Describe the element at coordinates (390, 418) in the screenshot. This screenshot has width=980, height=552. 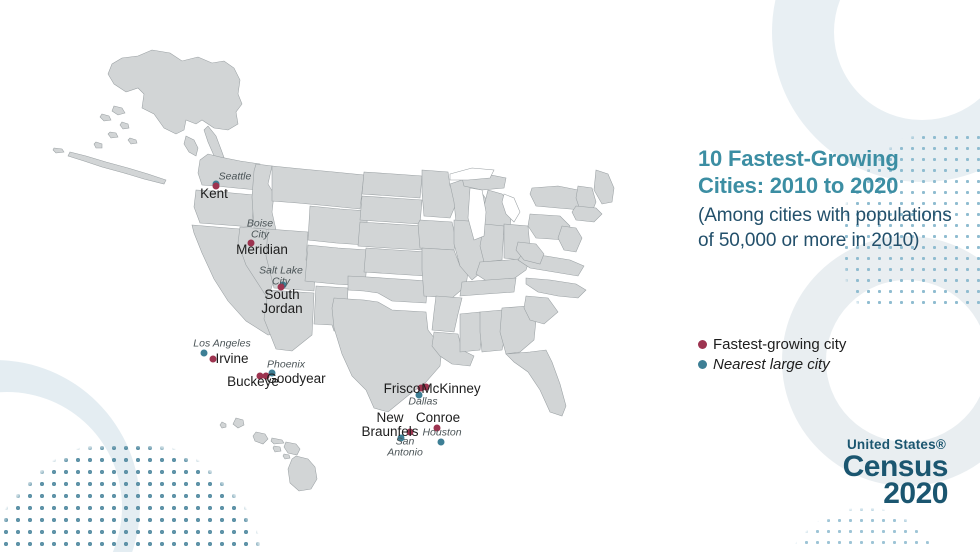
I see `map-label-line: New` at that location.